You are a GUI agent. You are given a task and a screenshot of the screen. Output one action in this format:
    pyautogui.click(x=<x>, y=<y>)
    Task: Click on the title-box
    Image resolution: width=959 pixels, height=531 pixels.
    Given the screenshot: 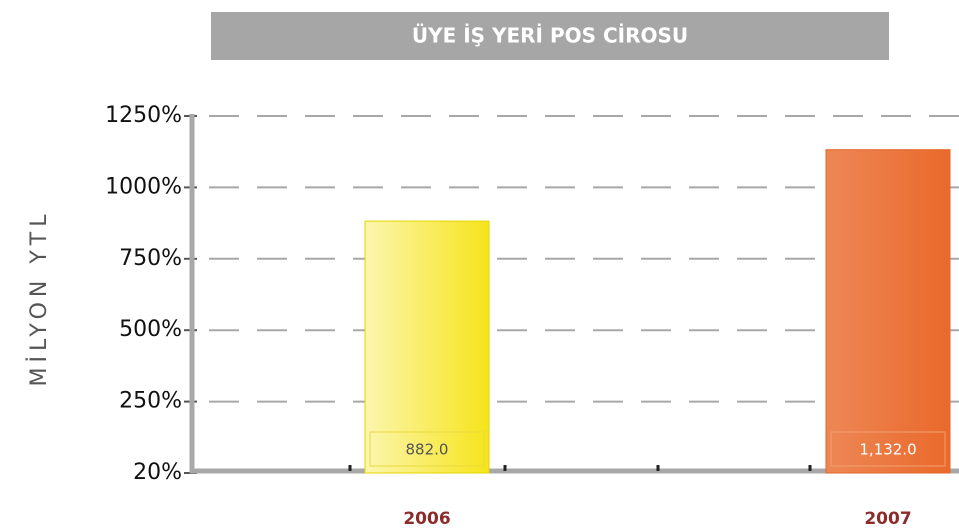 What is the action you would take?
    pyautogui.click(x=550, y=36)
    